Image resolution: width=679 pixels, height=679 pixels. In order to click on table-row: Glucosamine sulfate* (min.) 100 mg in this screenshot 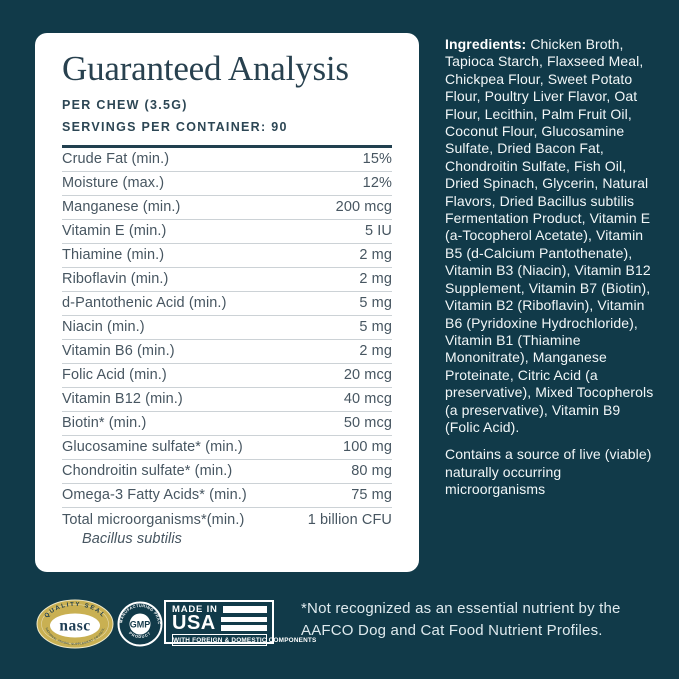, I will do `click(227, 448)`.